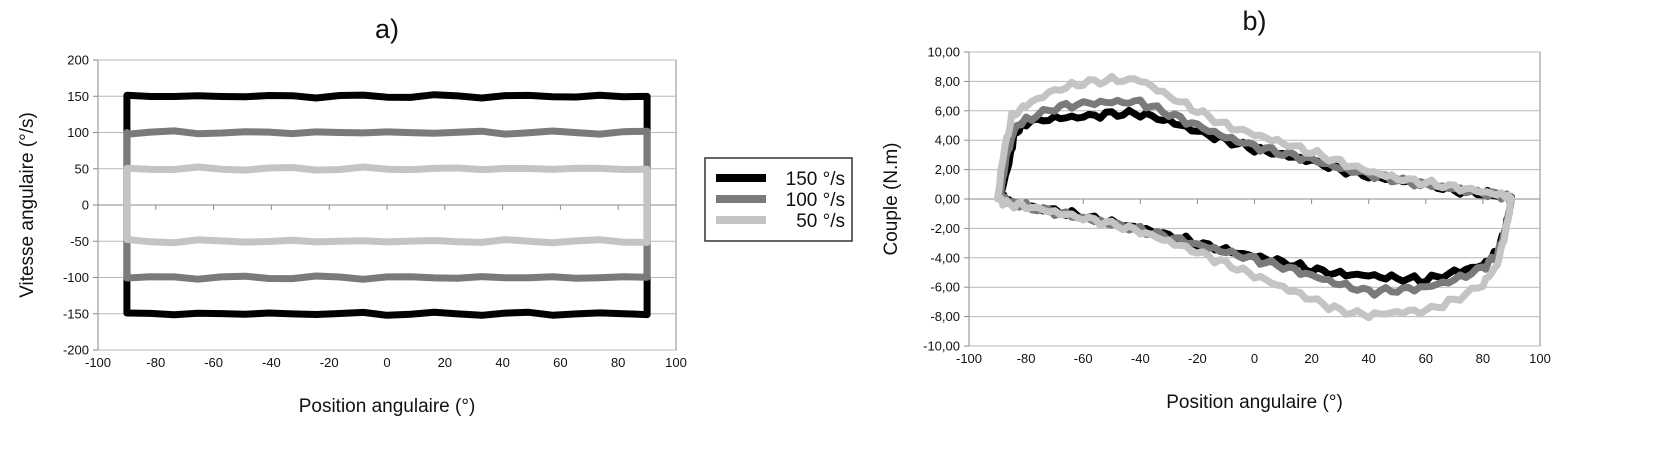 Image resolution: width=1663 pixels, height=467 pixels. Describe the element at coordinates (945, 257) in the screenshot. I see `y-tick-label: -4,00` at that location.